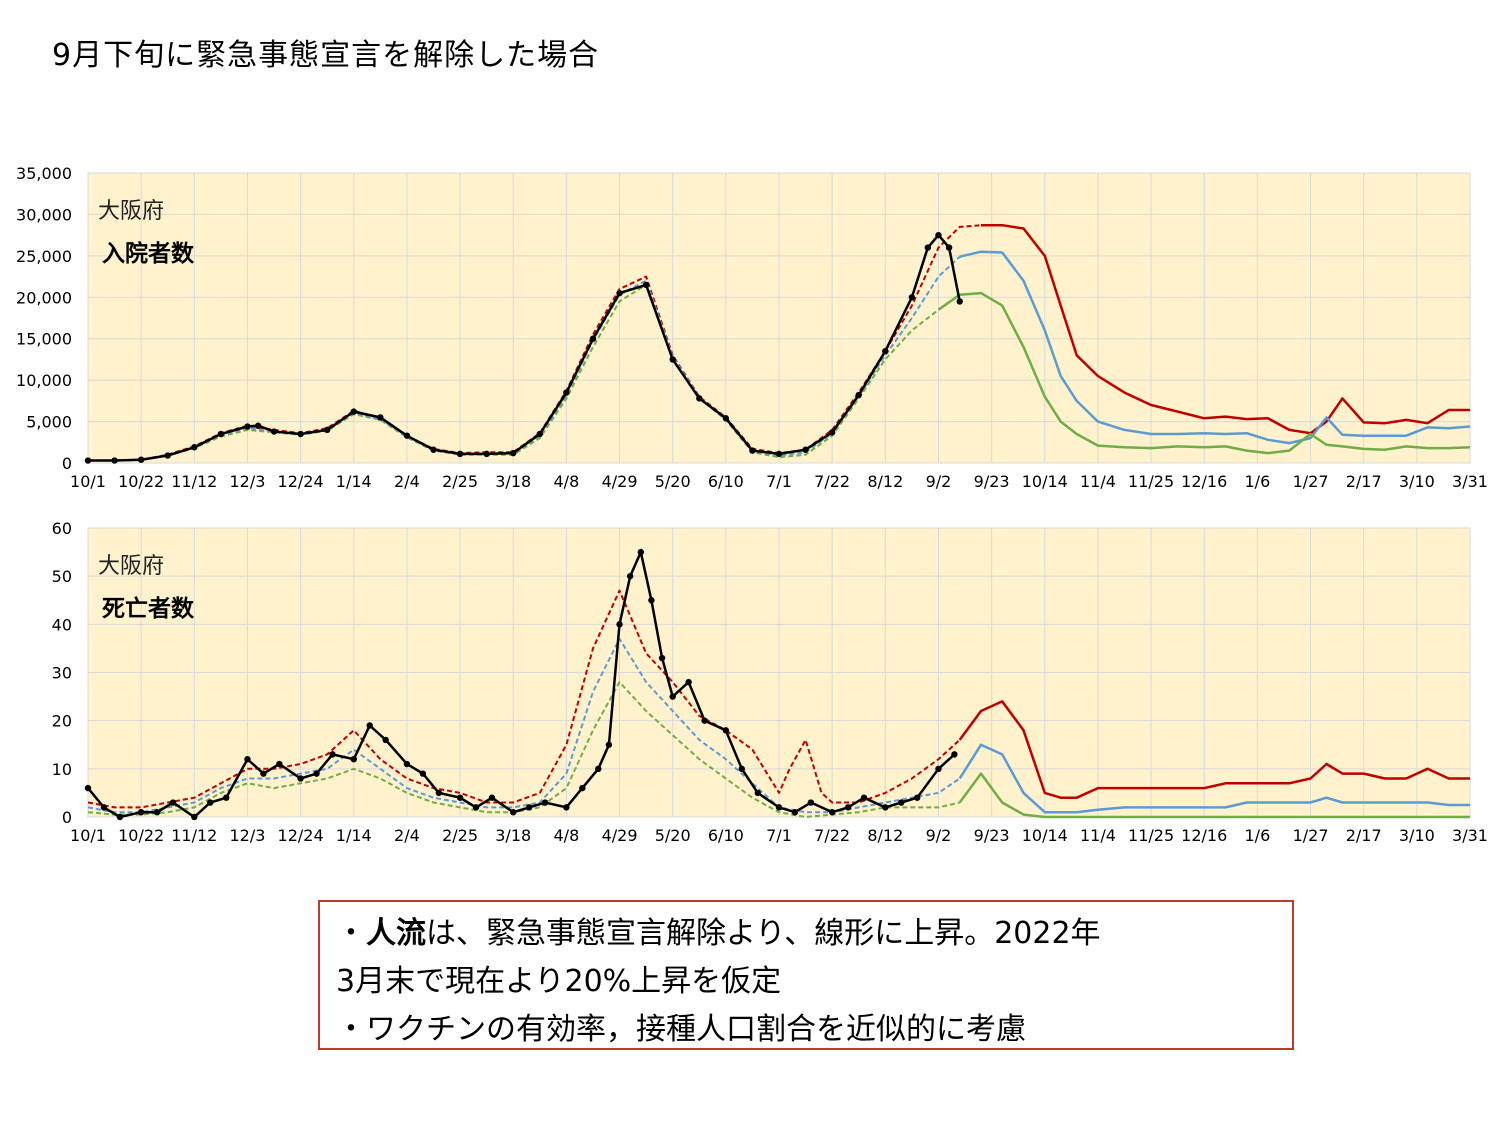 The width and height of the screenshot is (1500, 1125). I want to click on note-line-1: ・人流は、緊急事態宣言解除より、線形に上昇。2022年, so click(806, 934).